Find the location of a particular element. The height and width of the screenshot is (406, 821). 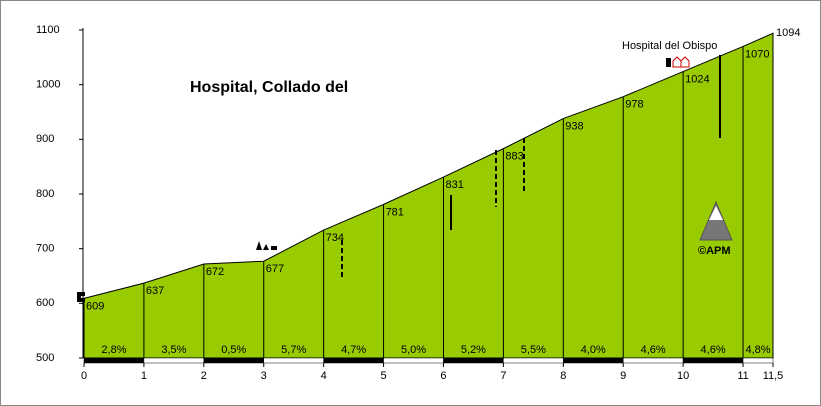

segment-label: 3,5% is located at coordinates (173, 350).